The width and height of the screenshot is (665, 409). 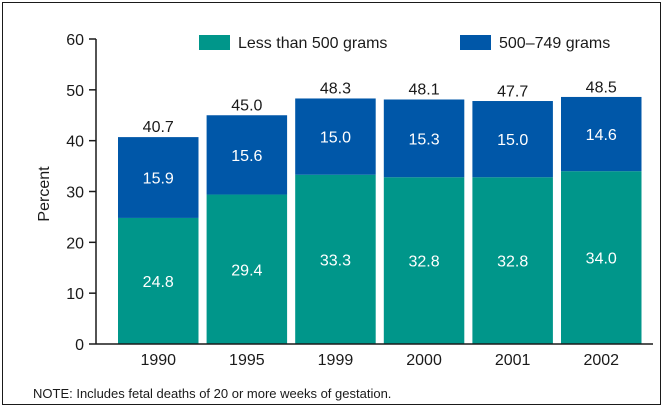 What do you see at coordinates (246, 105) in the screenshot?
I see `total-label: 45.0` at bounding box center [246, 105].